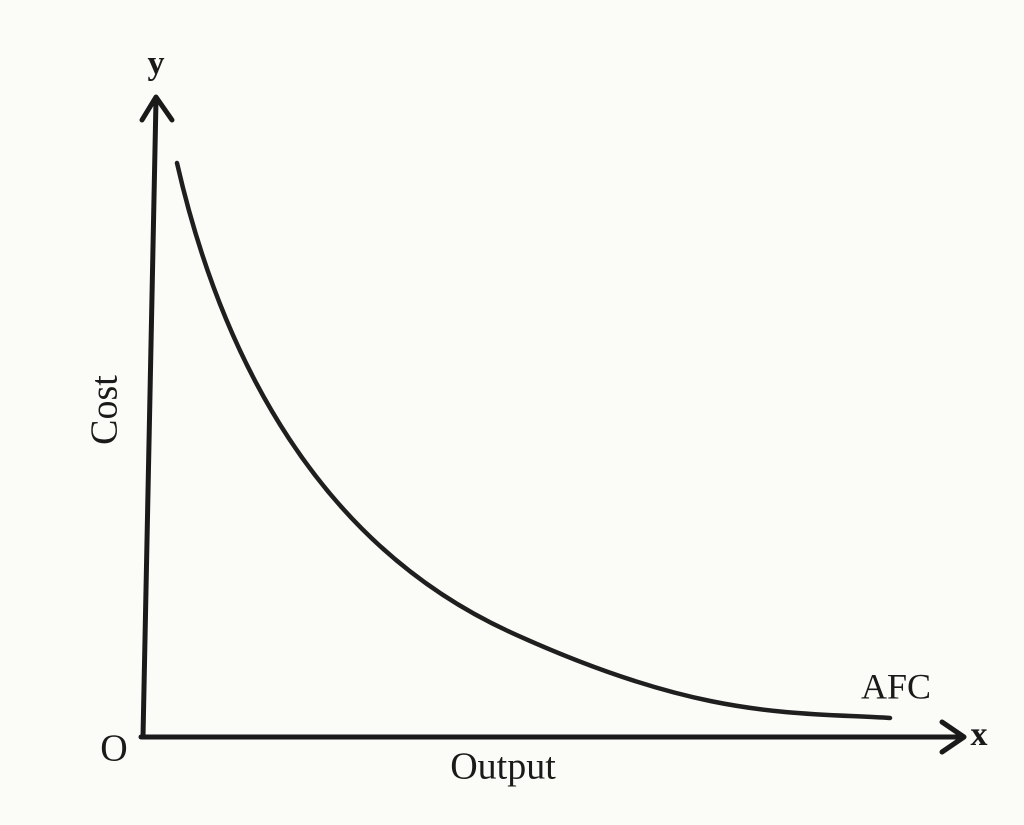 The image size is (1024, 825). I want to click on y-axis, so click(149, 418).